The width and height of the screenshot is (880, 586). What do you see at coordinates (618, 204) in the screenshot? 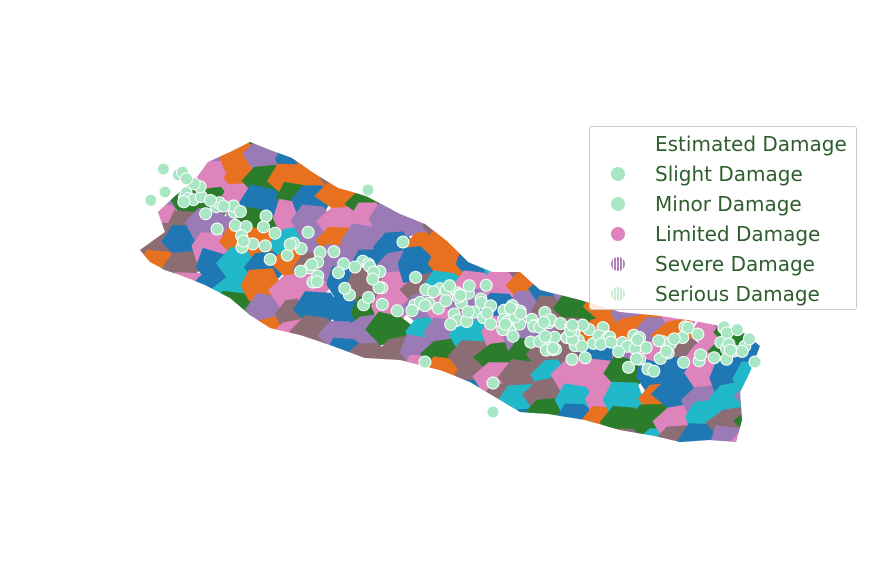
I see `minor-damage-marker` at bounding box center [618, 204].